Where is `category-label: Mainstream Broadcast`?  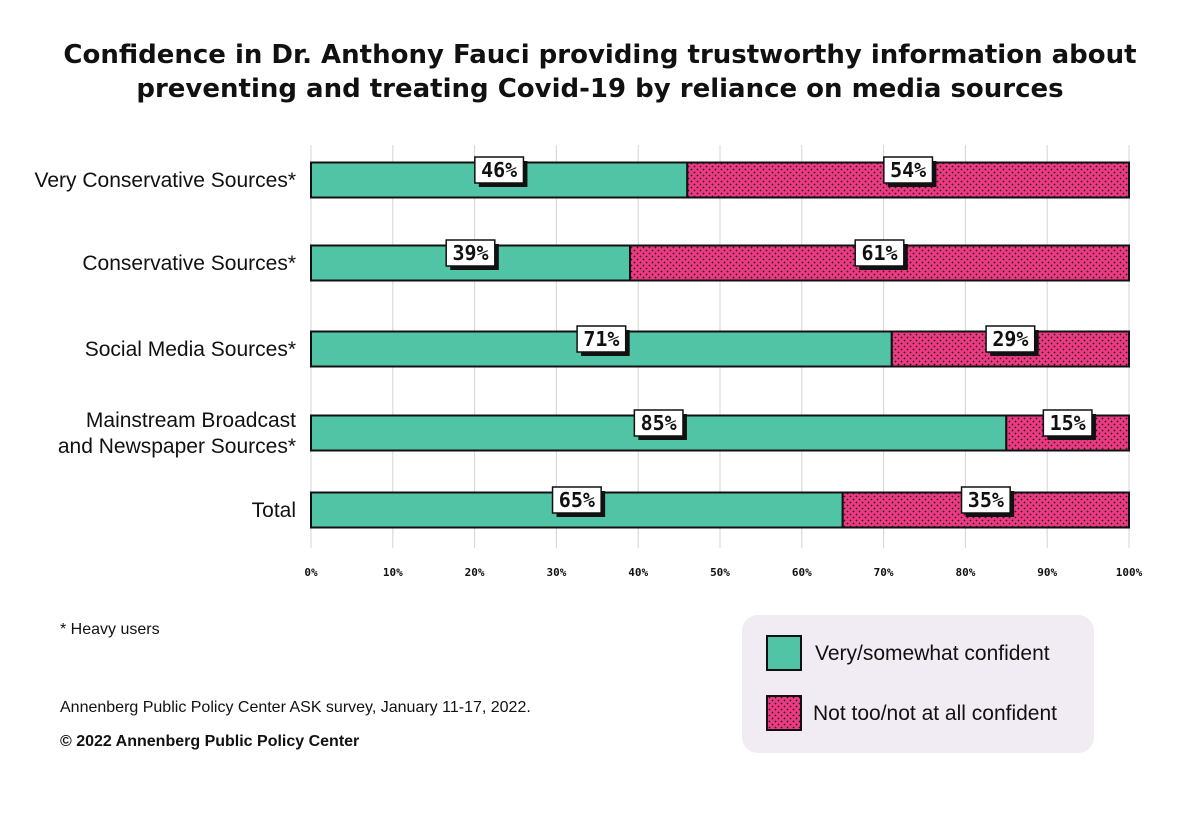 category-label: Mainstream Broadcast is located at coordinates (191, 420).